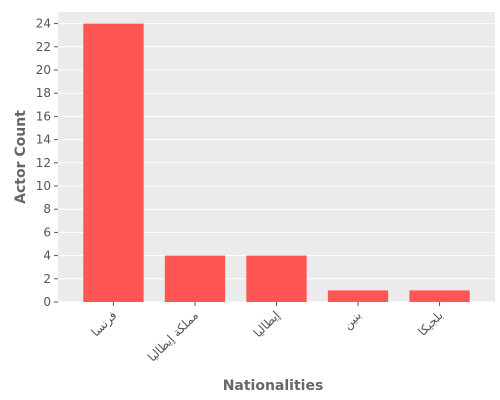 This screenshot has height=400, width=500. I want to click on y-tick-label: 4, so click(47, 256).